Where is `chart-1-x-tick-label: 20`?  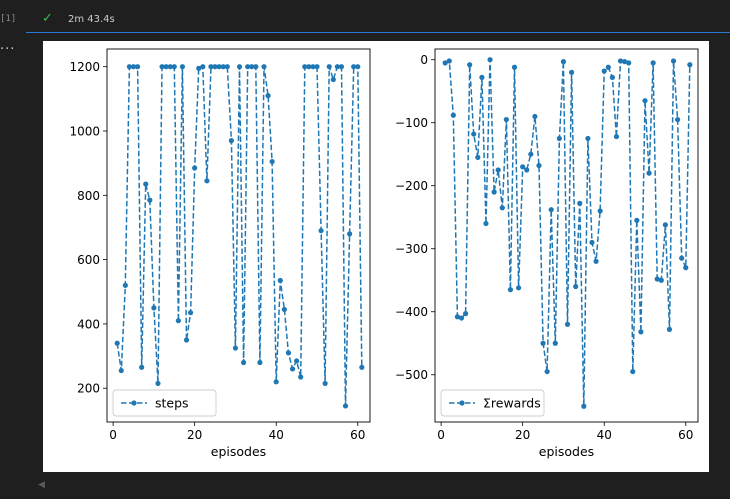 chart-1-x-tick-label: 20 is located at coordinates (194, 435).